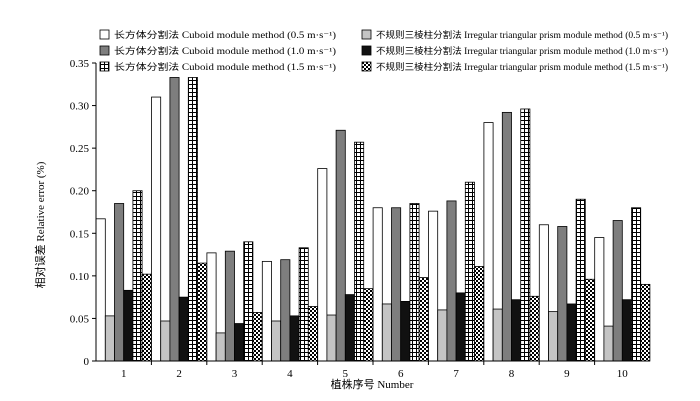 The width and height of the screenshot is (700, 401). Describe the element at coordinates (83, 213) in the screenshot. I see `y-axis-ticks: 0 0.05 0.10 0.15 0.20 0.25 0.30 0.35` at that location.